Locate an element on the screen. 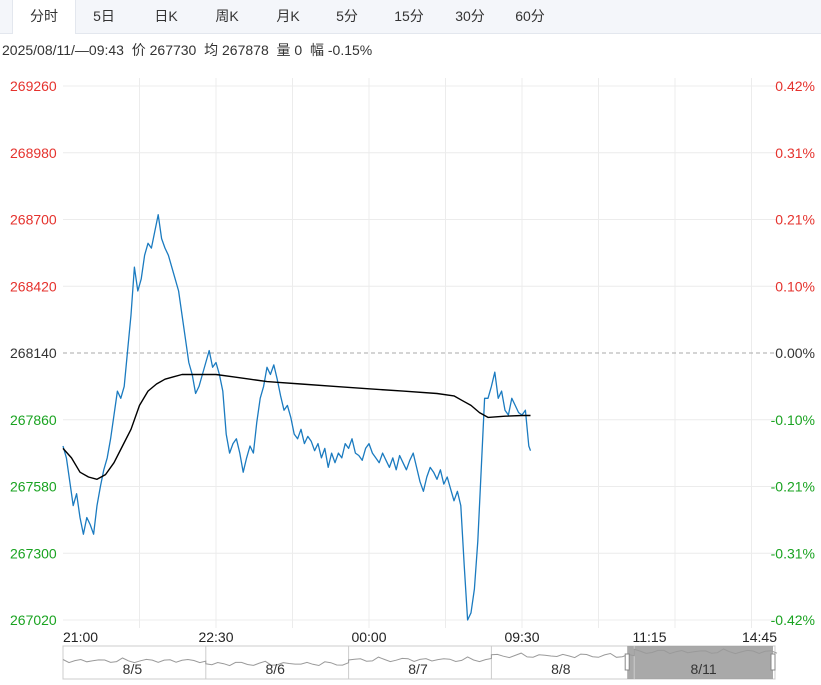 This screenshot has width=821, height=685. navigator-day-label: 8/5 is located at coordinates (133, 669).